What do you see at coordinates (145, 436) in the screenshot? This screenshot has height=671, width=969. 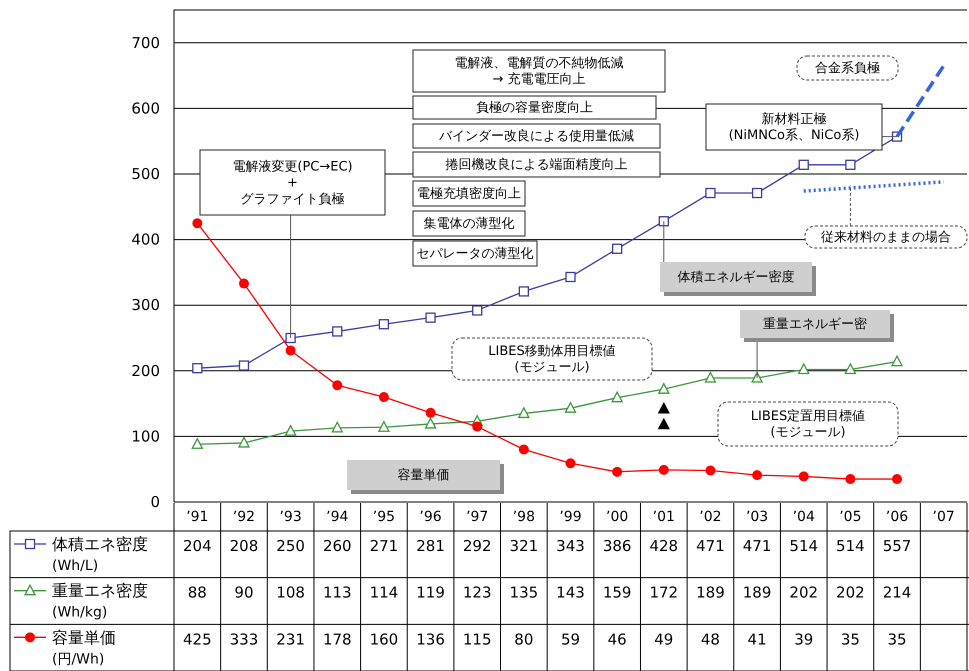 I see `y-tick-label: 100` at bounding box center [145, 436].